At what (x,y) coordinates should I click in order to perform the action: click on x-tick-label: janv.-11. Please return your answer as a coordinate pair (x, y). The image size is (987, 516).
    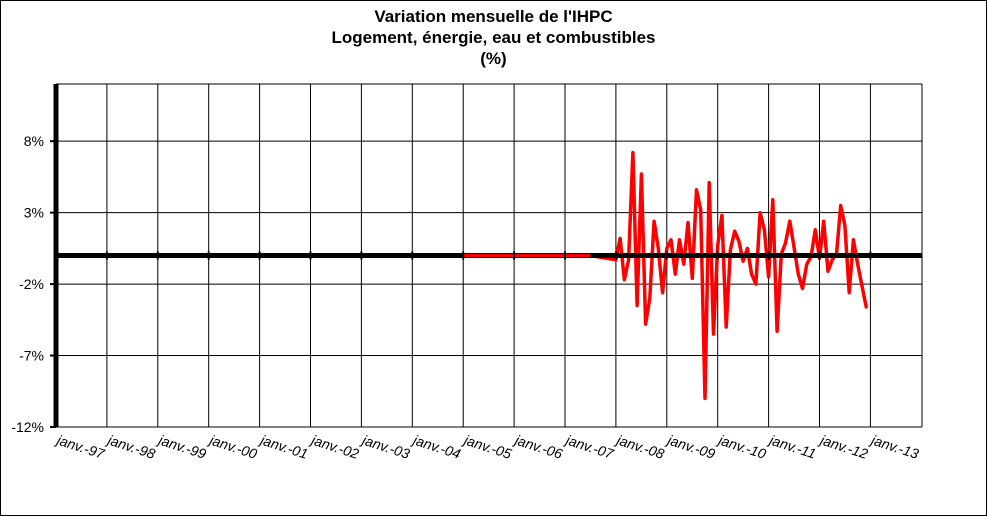
    Looking at the image, I should click on (792, 446).